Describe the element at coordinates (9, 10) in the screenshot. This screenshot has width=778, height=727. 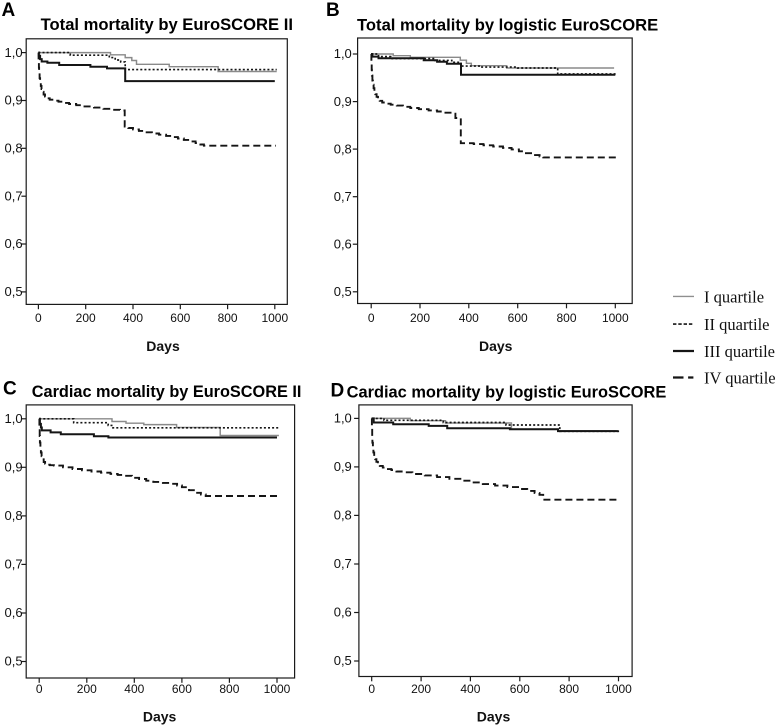
I see `svg-text: A` at that location.